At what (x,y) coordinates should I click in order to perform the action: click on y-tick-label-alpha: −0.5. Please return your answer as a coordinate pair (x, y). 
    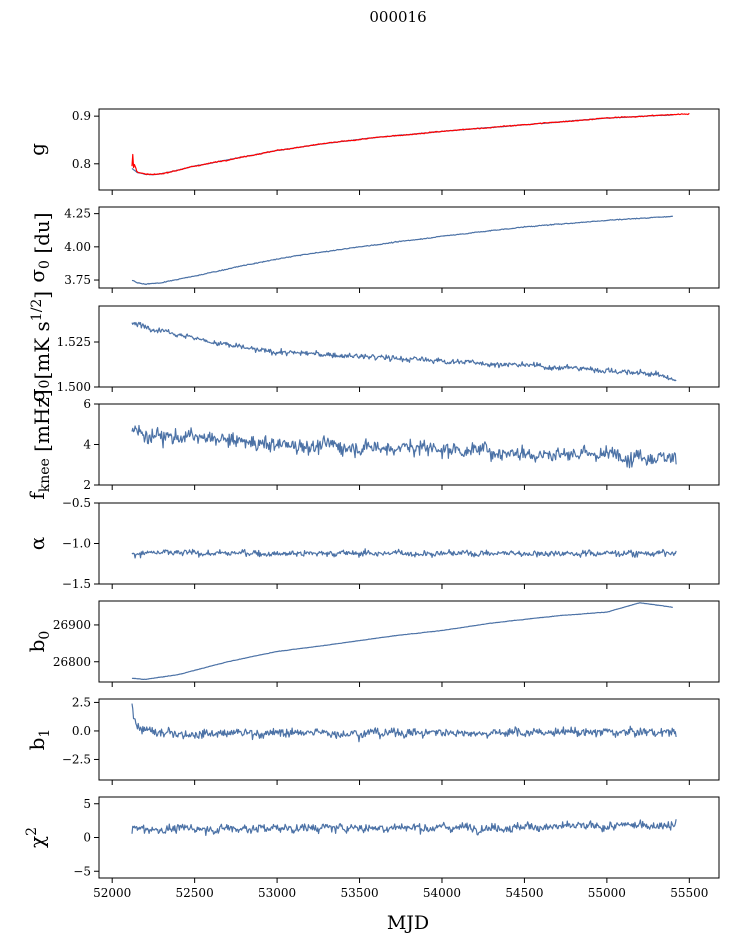
    Looking at the image, I should click on (76, 503).